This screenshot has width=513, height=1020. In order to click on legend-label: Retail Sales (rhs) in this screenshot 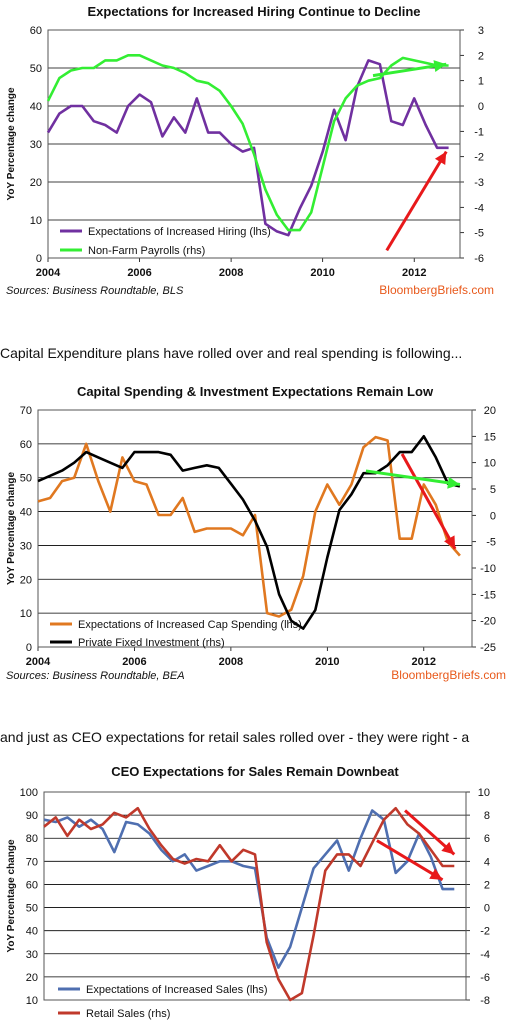, I will do `click(128, 1014)`.